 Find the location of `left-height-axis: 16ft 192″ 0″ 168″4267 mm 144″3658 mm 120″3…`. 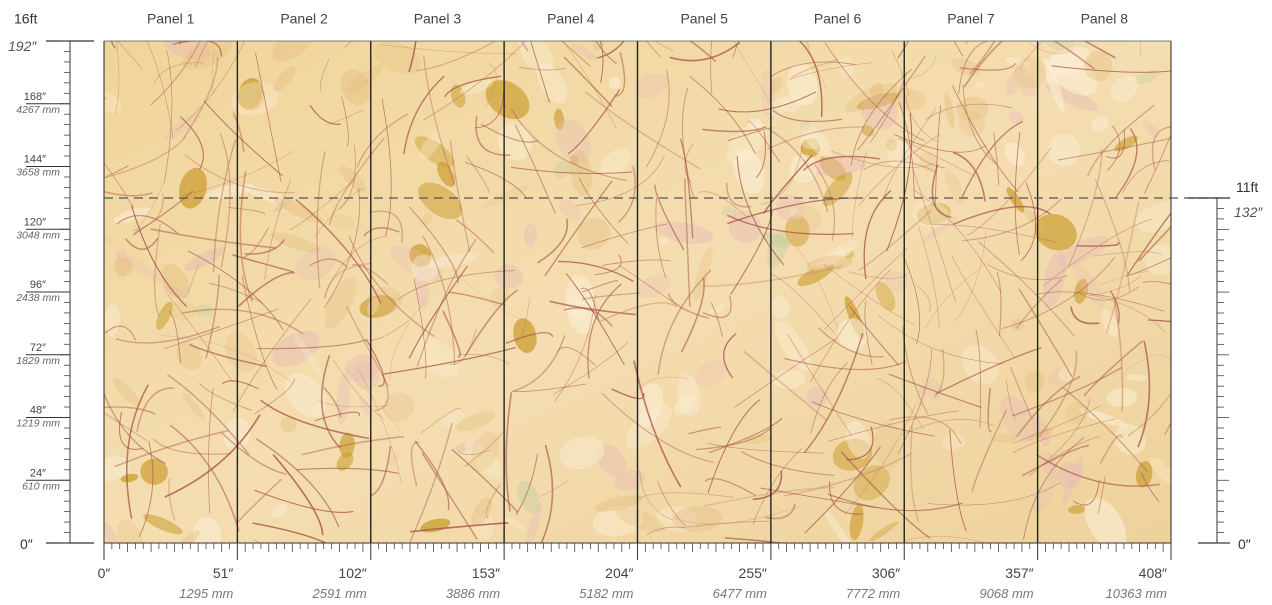

left-height-axis: 16ft 192″ 0″ 168″4267 mm 144″3658 mm 120″3… is located at coordinates (51, 281).